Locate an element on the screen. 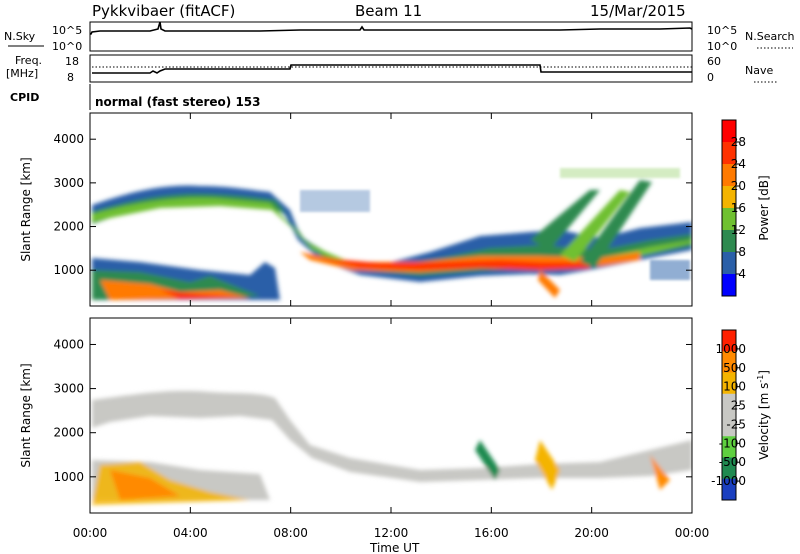 The height and width of the screenshot is (554, 800). xtick-label: 20:00 is located at coordinates (591, 533).